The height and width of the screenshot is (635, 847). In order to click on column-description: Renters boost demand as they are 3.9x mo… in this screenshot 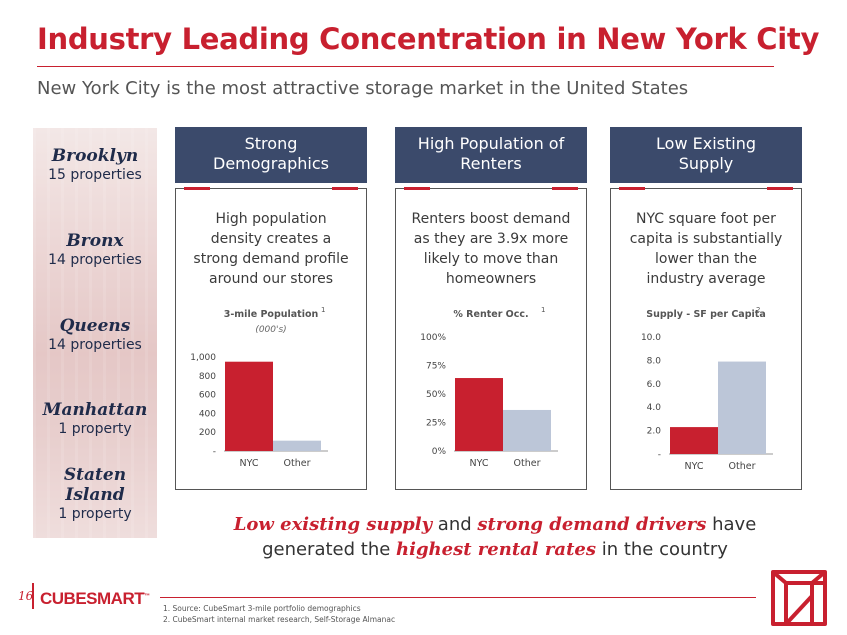, I will do `click(491, 249)`.